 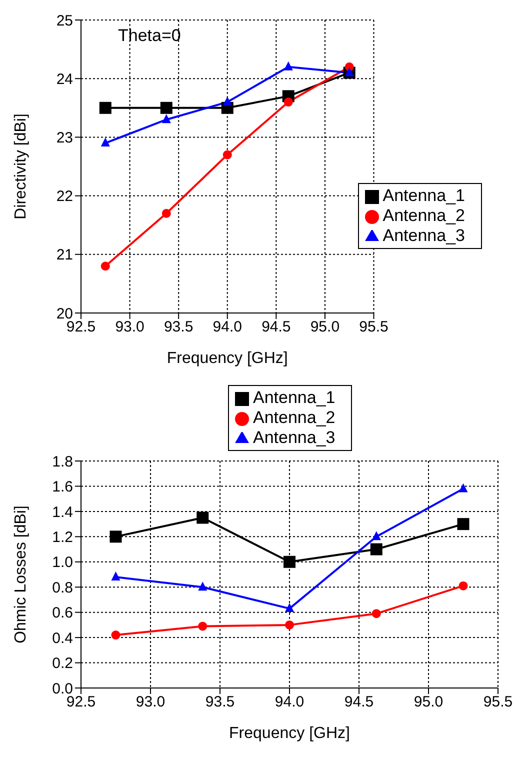 What do you see at coordinates (62, 487) in the screenshot?
I see `y-tick-label: 1.6` at bounding box center [62, 487].